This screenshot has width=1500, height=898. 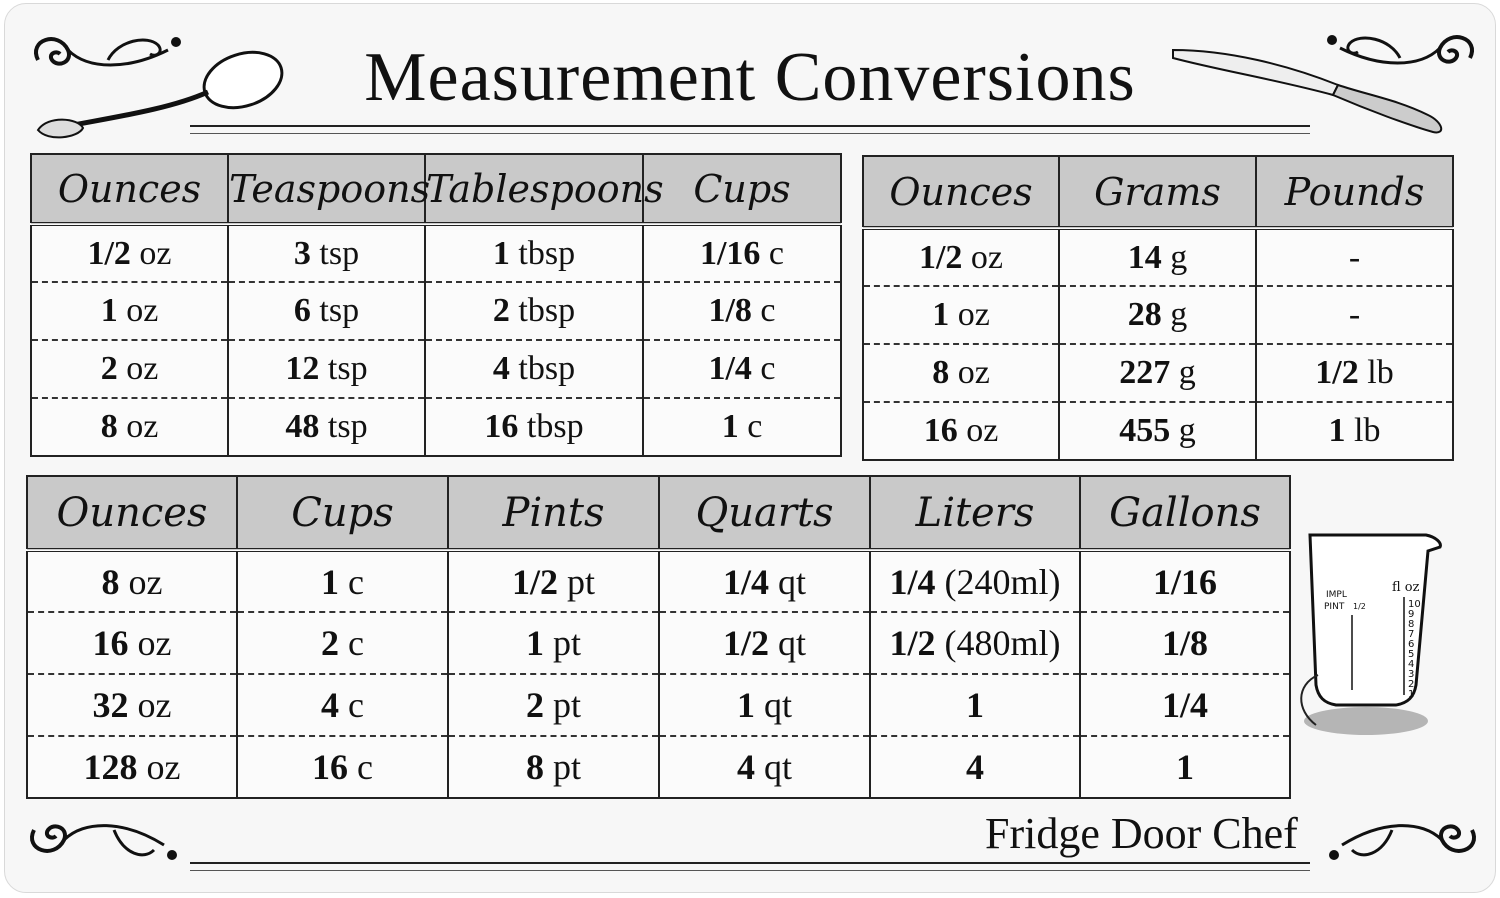 What do you see at coordinates (326, 253) in the screenshot?
I see `table-cell: 3 tsp` at bounding box center [326, 253].